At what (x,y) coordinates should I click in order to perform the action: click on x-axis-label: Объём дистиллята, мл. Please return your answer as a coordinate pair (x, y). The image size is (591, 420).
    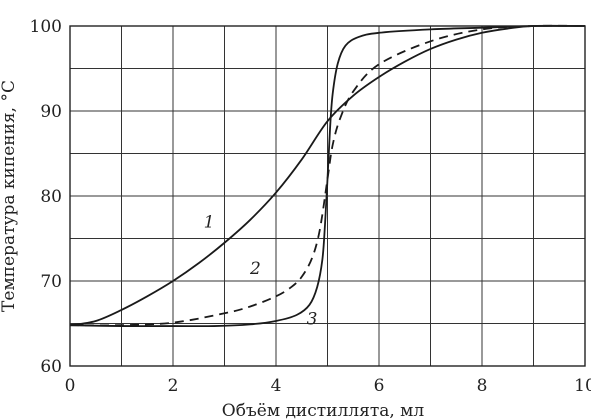
    Looking at the image, I should click on (323, 410).